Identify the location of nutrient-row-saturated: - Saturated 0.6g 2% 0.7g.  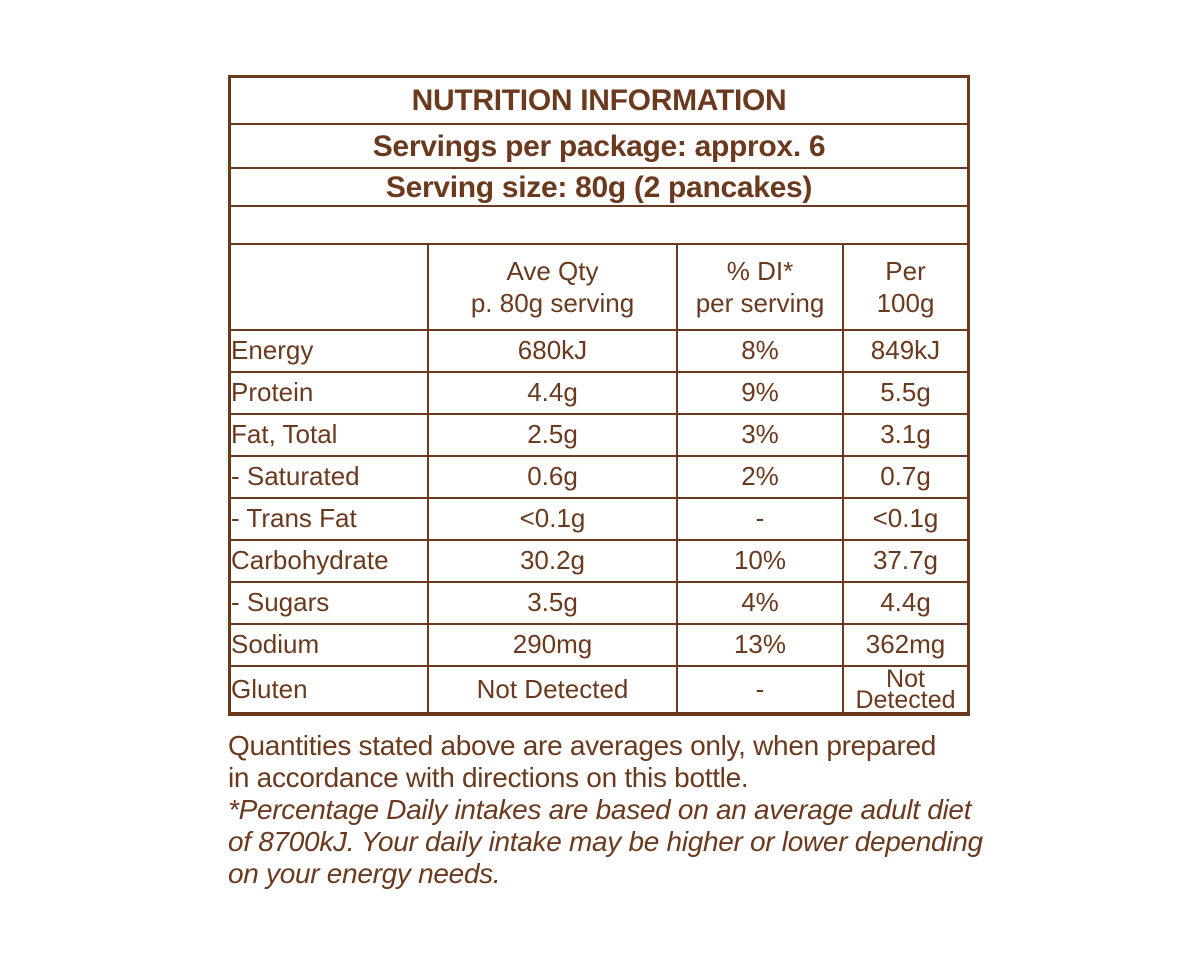
(599, 477).